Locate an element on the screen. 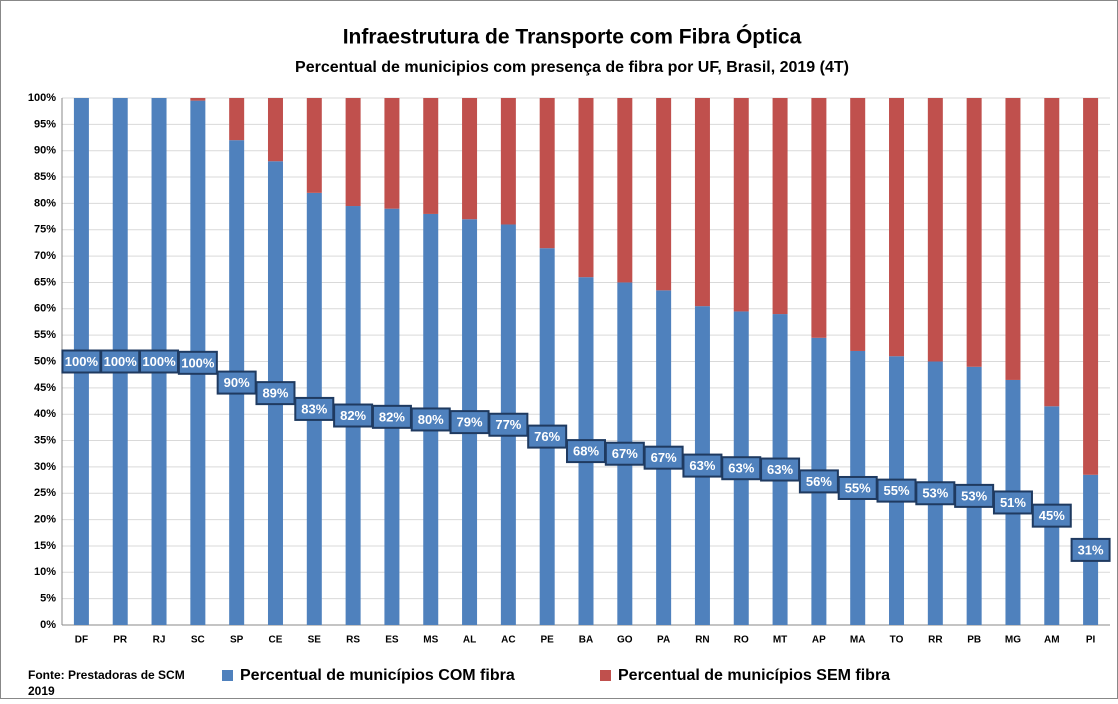 Image resolution: width=1118 pixels, height=704 pixels. y-tick-label: 30% is located at coordinates (45, 467).